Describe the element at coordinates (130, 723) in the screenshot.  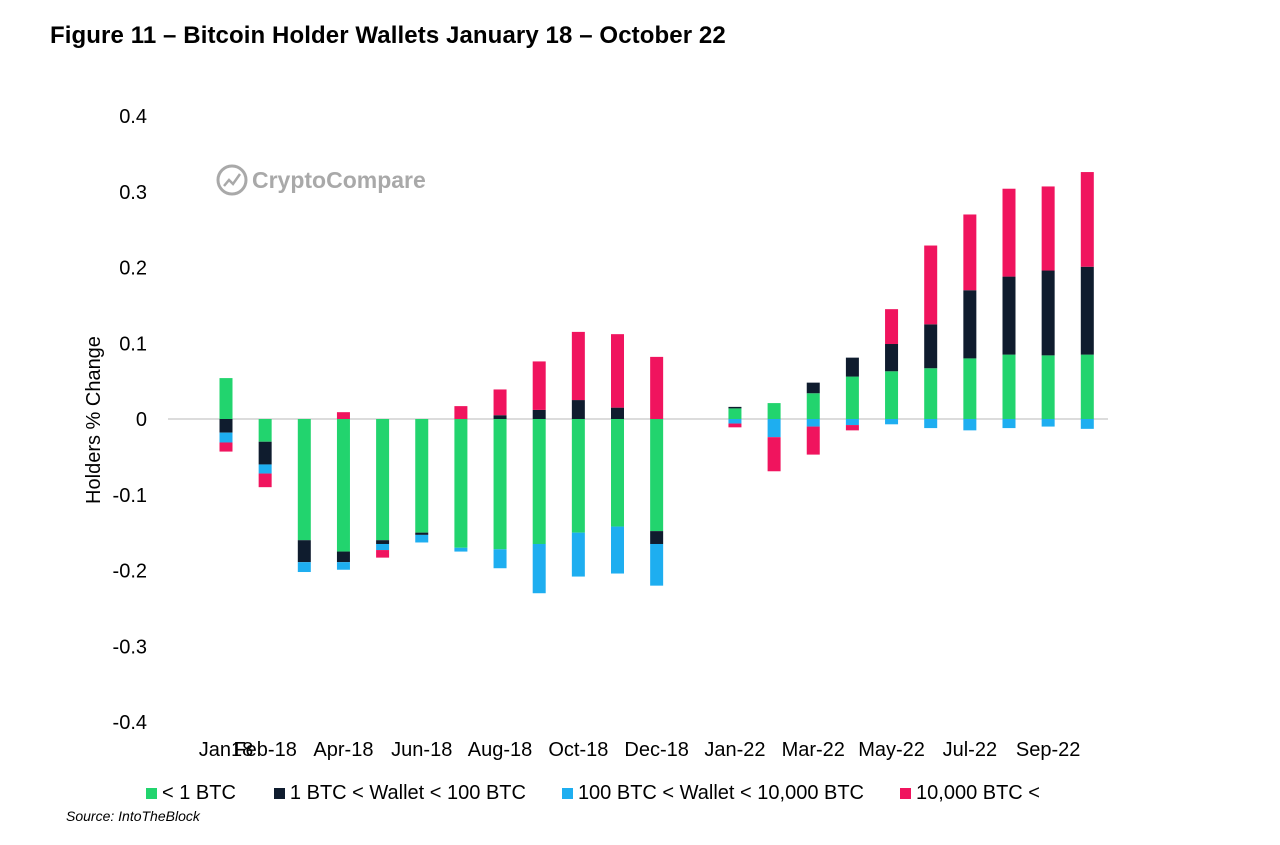
I see `y-tick-label: -0.4` at that location.